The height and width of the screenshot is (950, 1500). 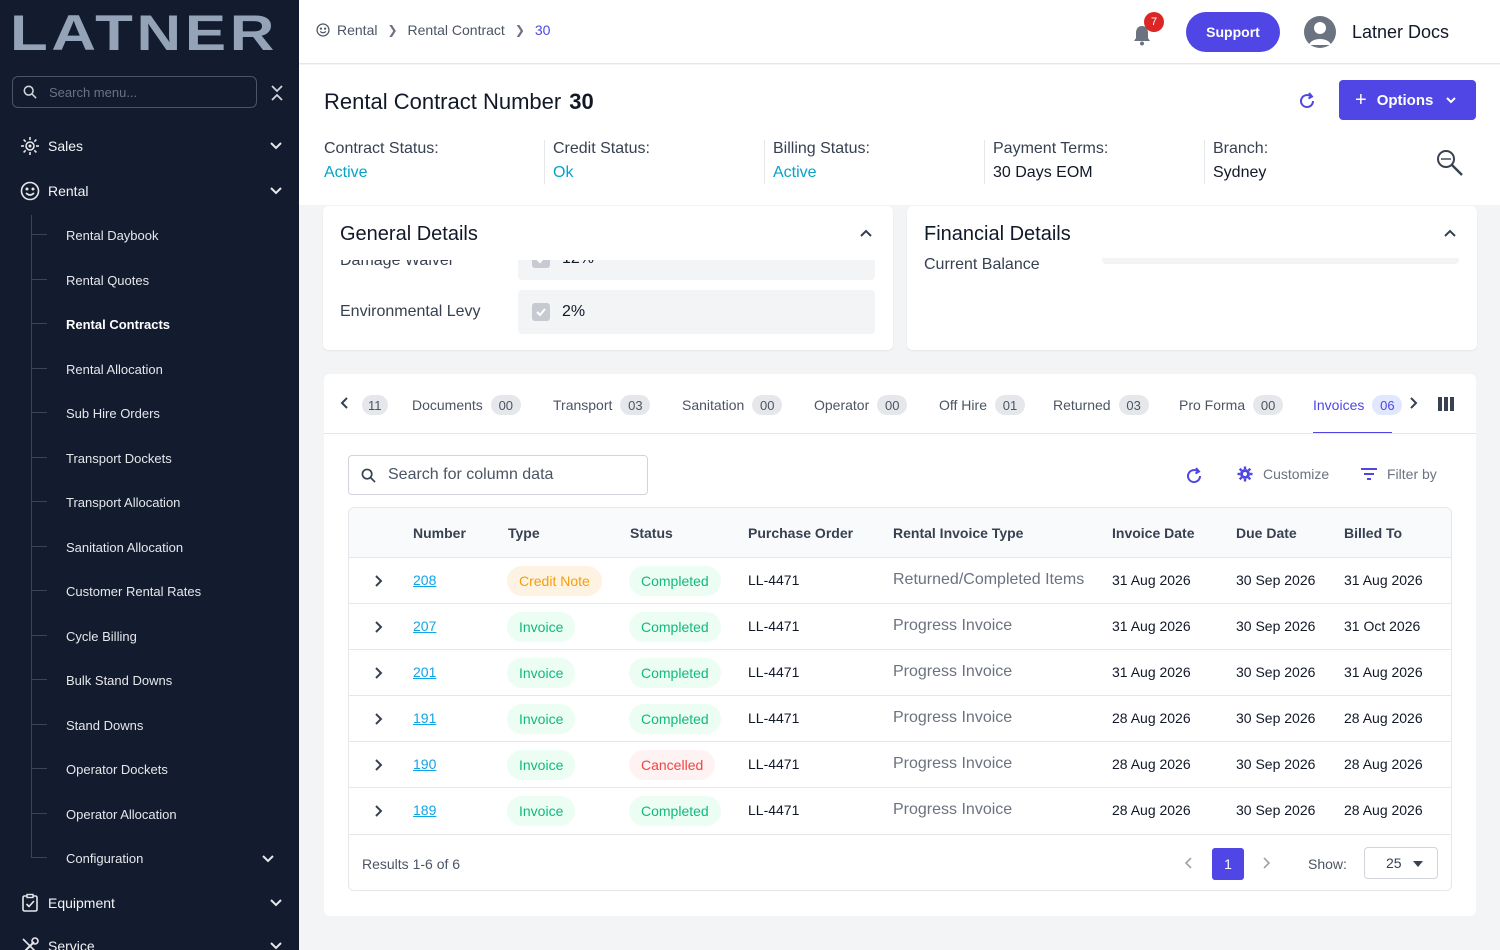 I want to click on status-value: Ok, so click(x=563, y=172).